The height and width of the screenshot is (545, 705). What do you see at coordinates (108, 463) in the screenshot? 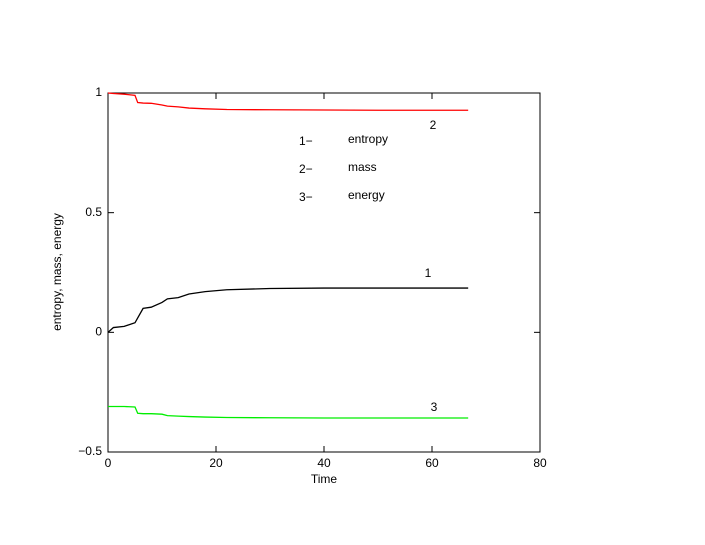
I see `x-tick-label: 0` at bounding box center [108, 463].